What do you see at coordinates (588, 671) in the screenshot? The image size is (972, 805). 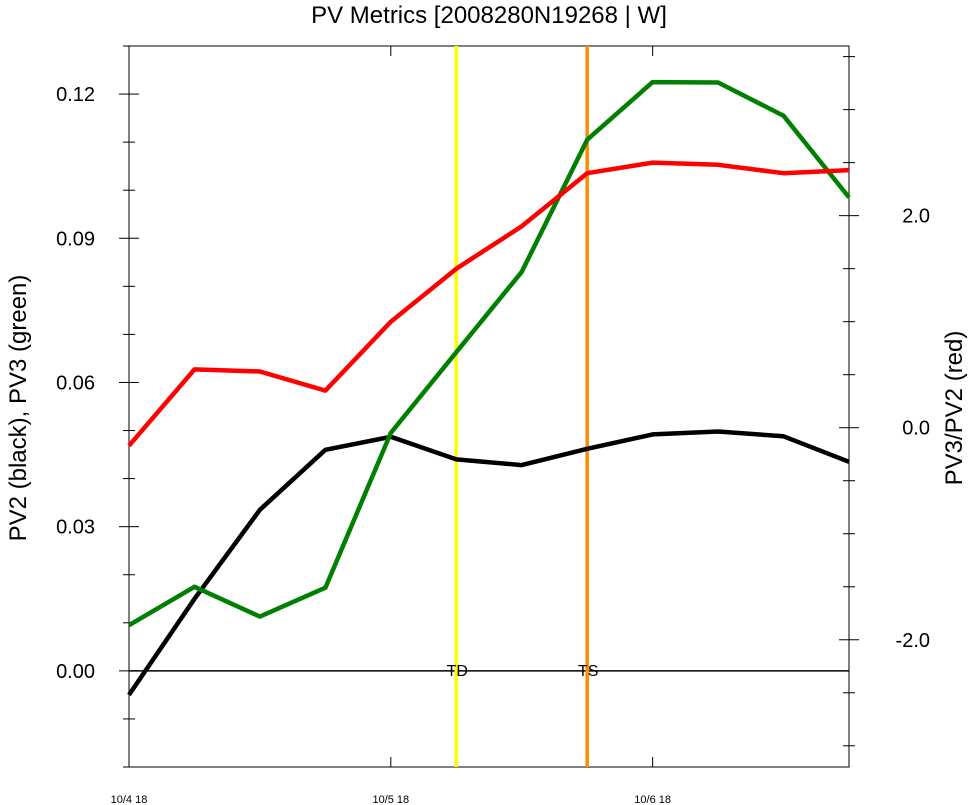 I see `event-label-ts: TS` at bounding box center [588, 671].